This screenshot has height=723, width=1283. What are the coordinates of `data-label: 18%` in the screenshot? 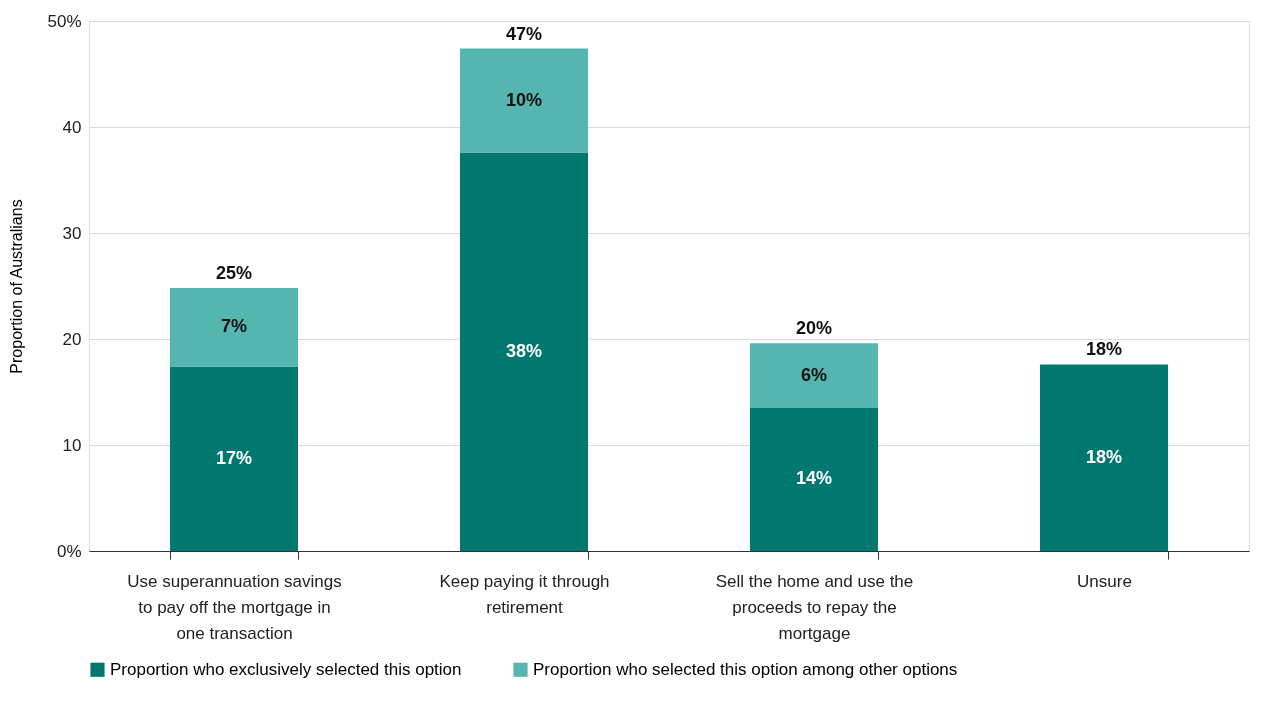 It's located at (1104, 456).